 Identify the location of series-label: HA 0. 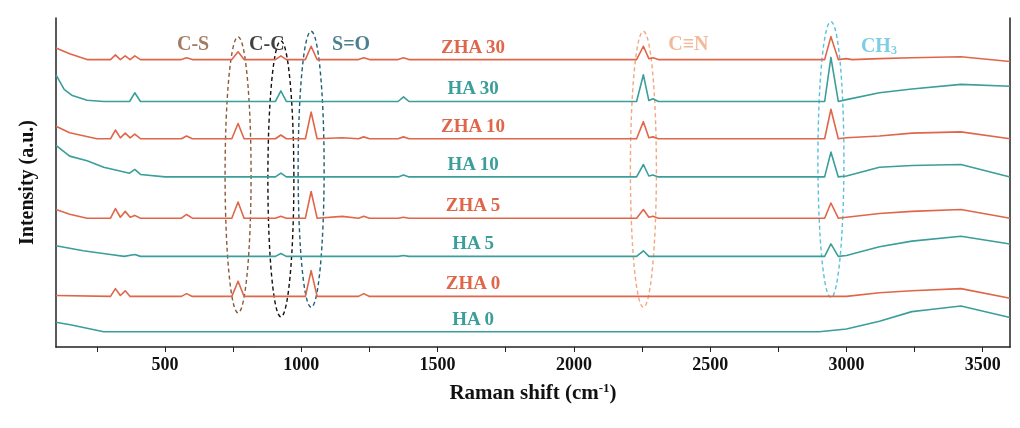
(473, 318).